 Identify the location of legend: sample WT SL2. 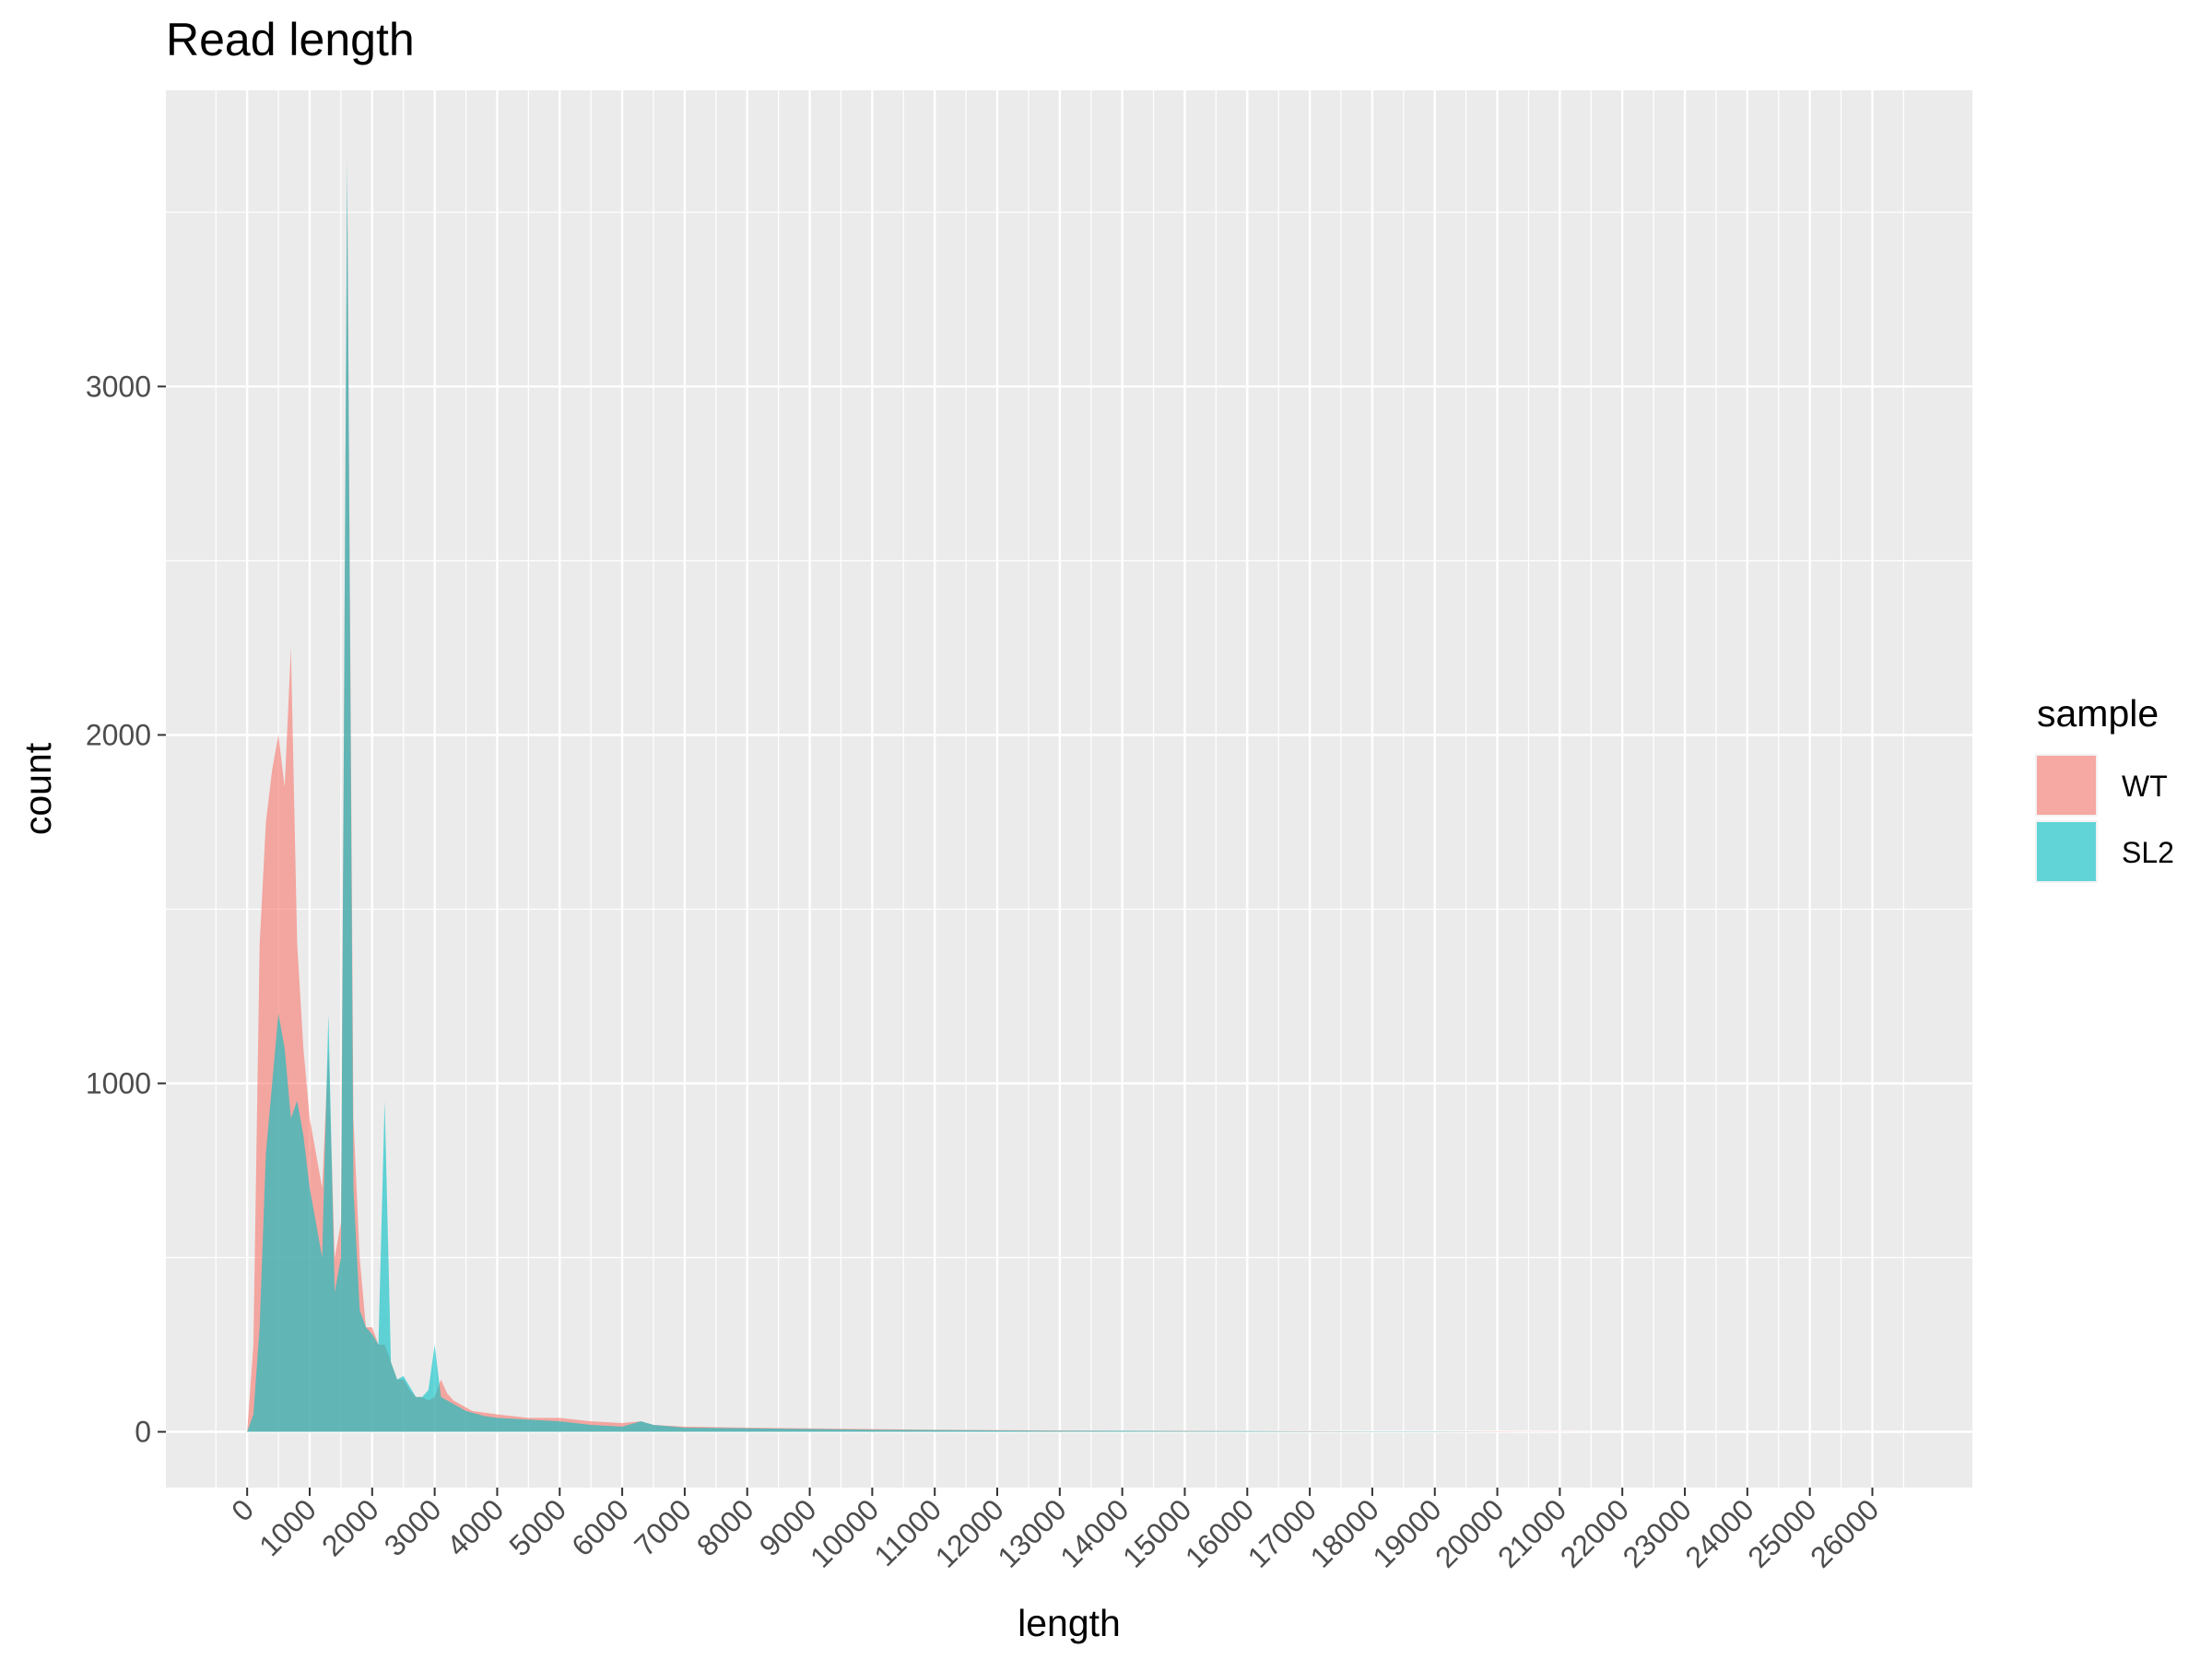
(2104, 787).